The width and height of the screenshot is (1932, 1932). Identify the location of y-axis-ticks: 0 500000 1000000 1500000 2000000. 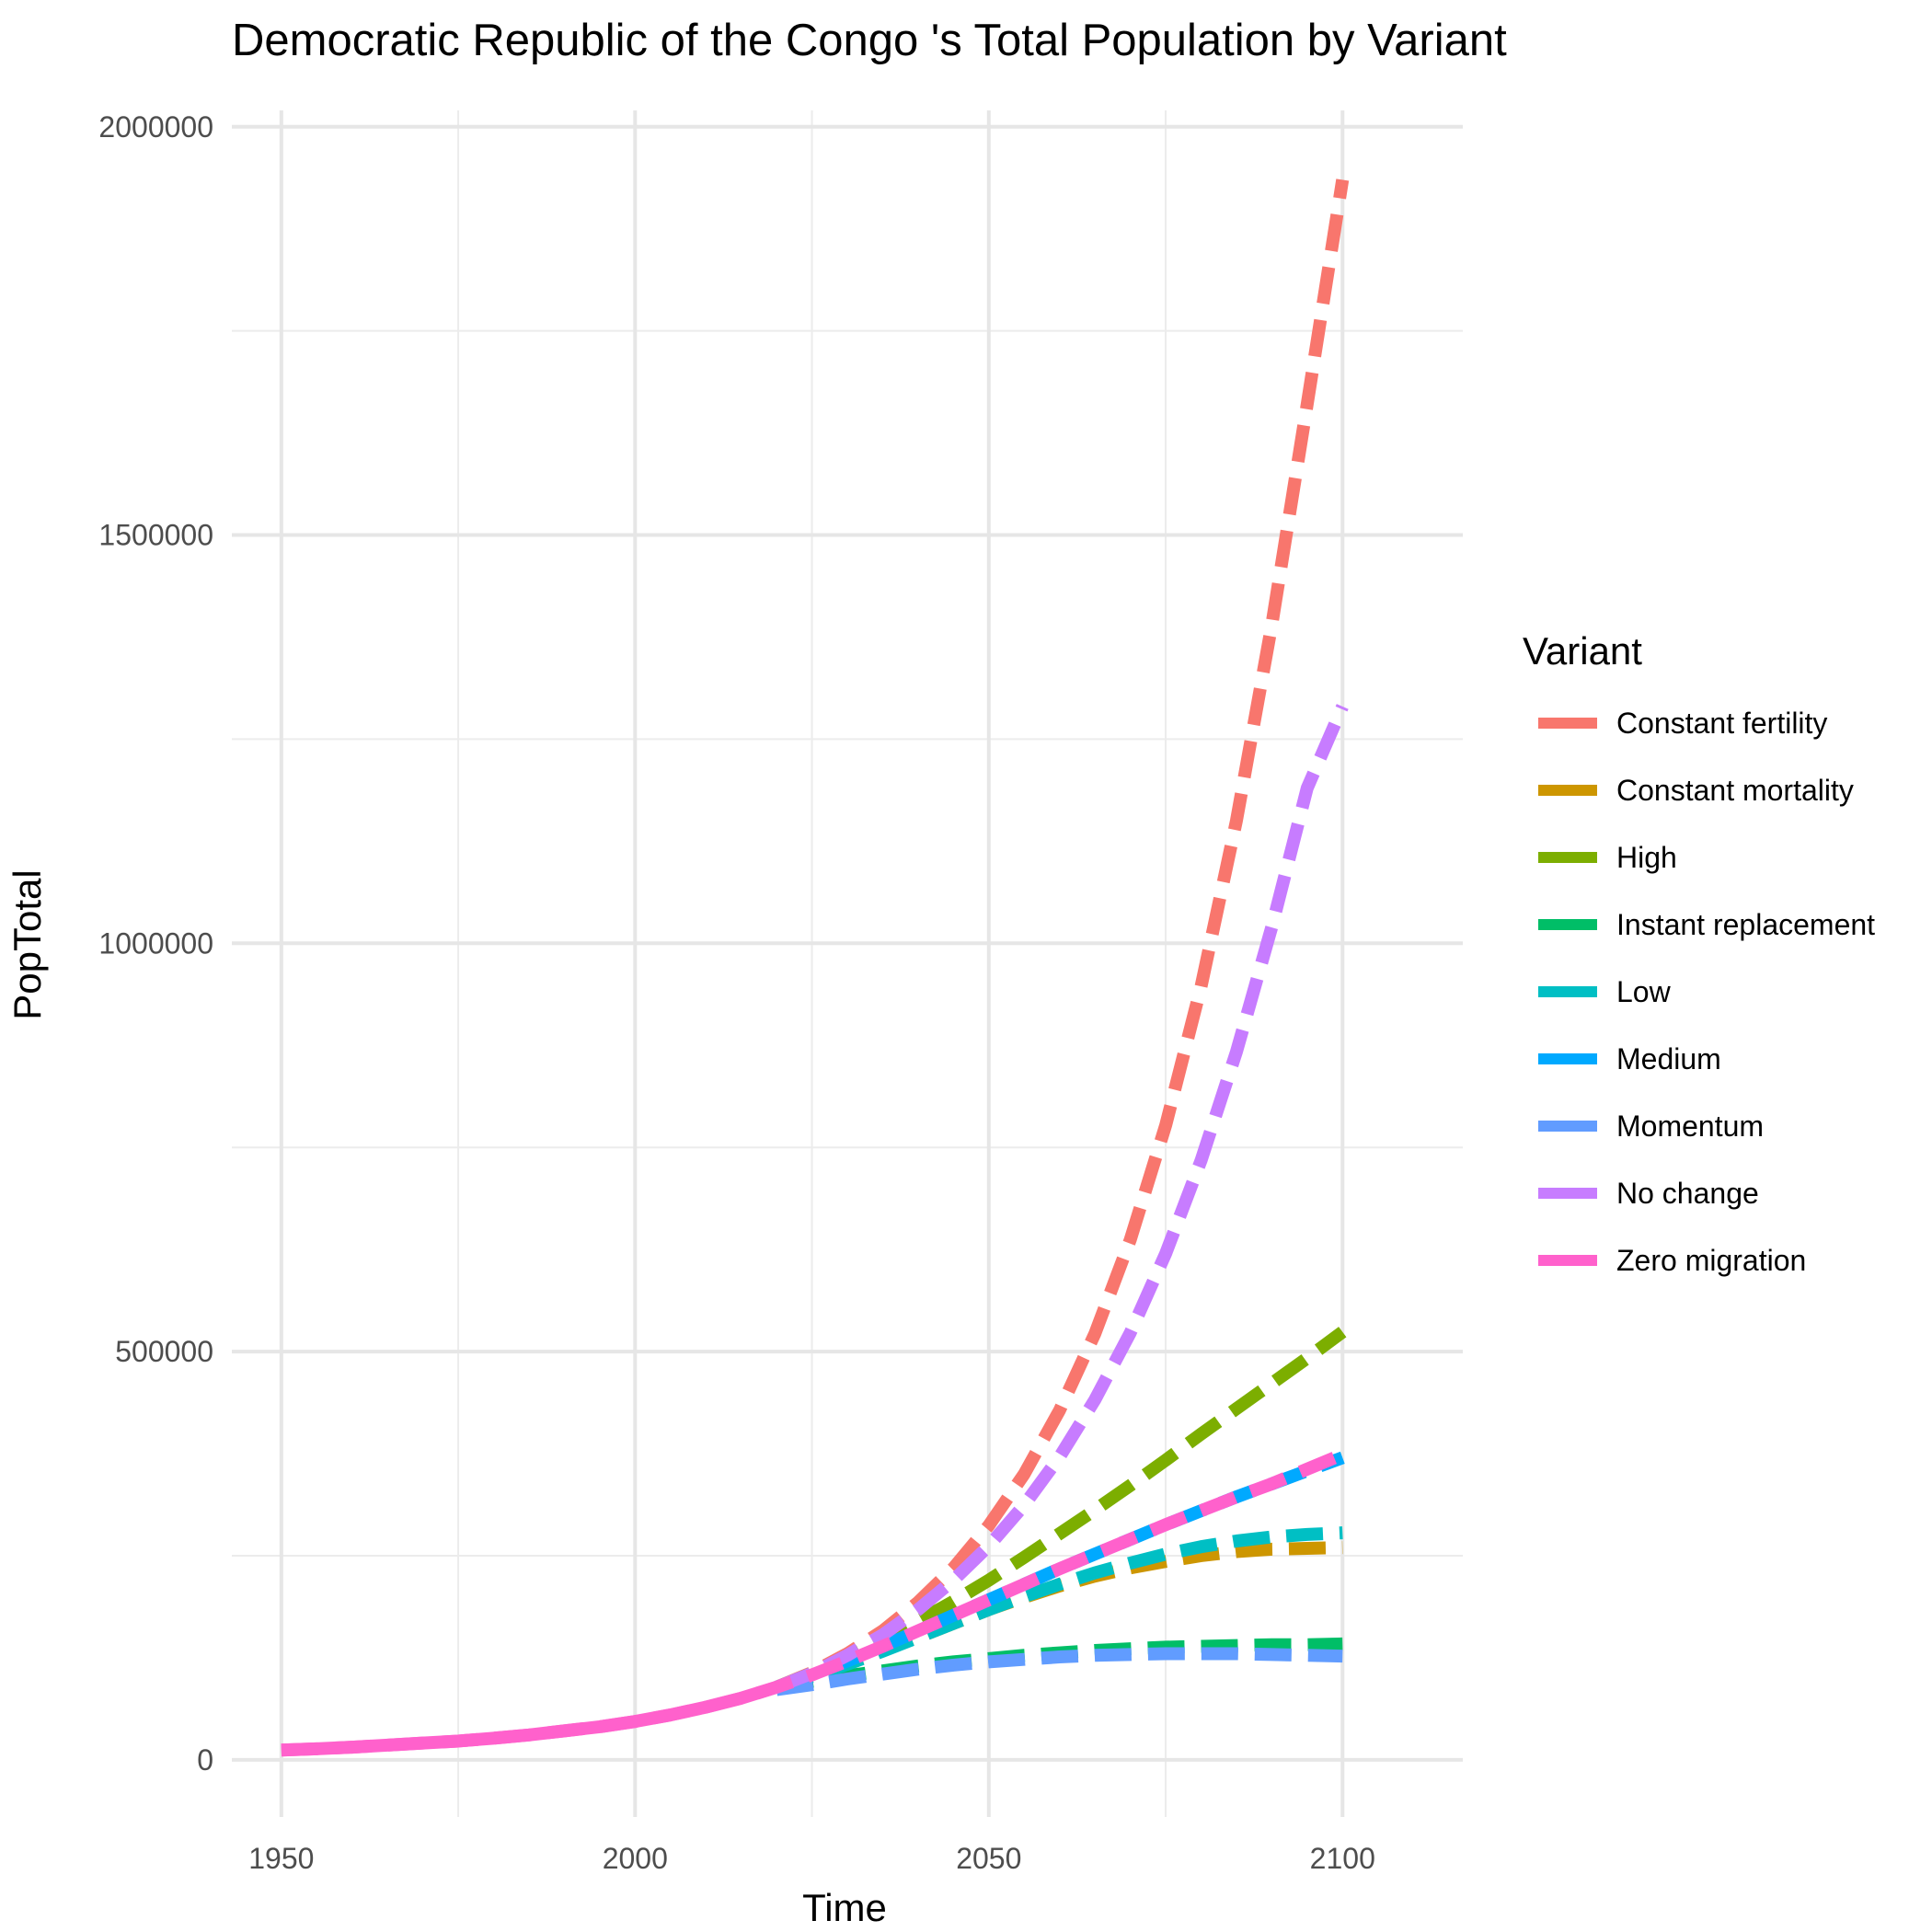
(155, 943).